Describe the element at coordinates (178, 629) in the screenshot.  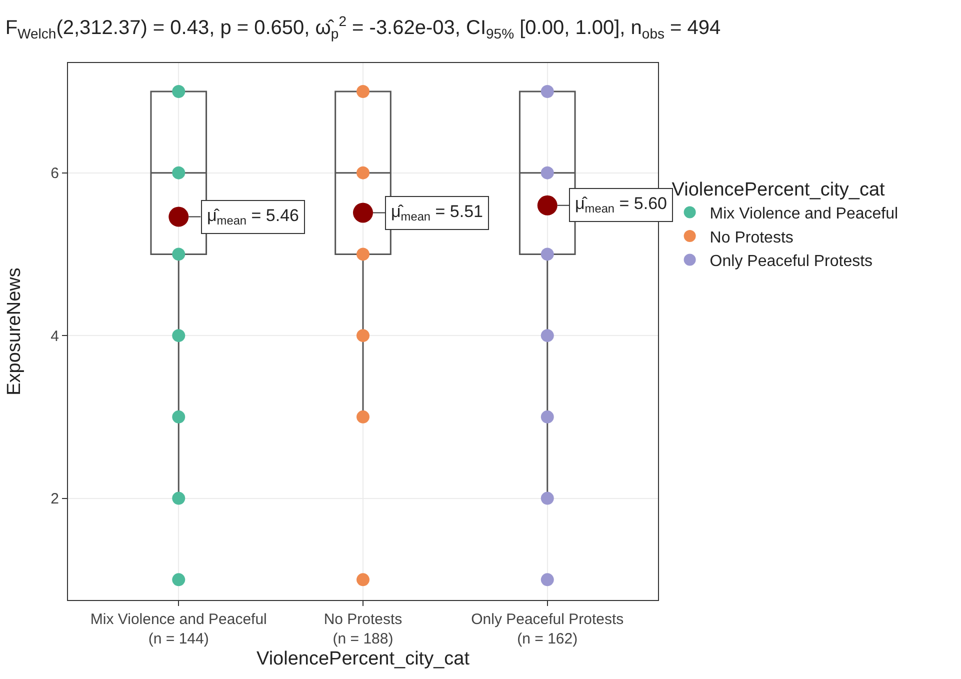
I see `x-tick-label: Mix Violence and Peaceful (n = 144)` at that location.